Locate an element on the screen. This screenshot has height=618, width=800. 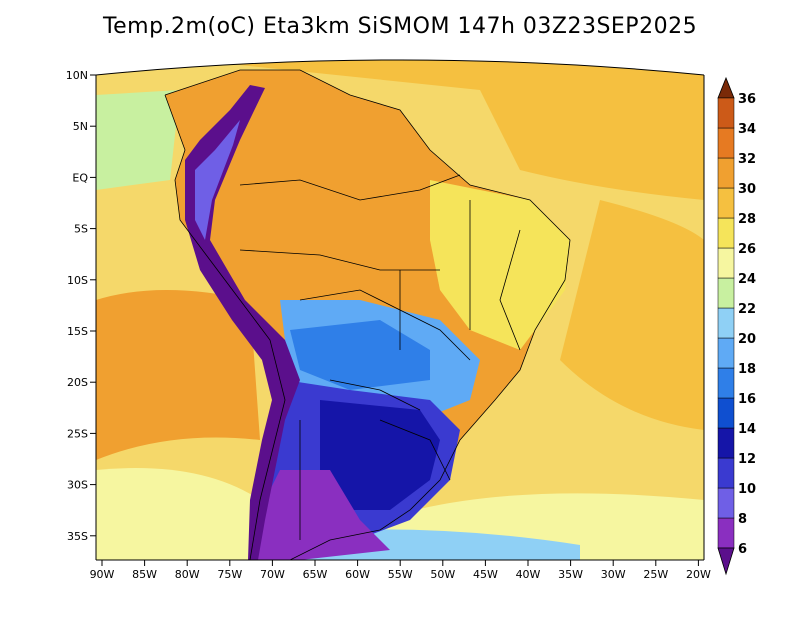
colorbar-label: 16 is located at coordinates (747, 399).